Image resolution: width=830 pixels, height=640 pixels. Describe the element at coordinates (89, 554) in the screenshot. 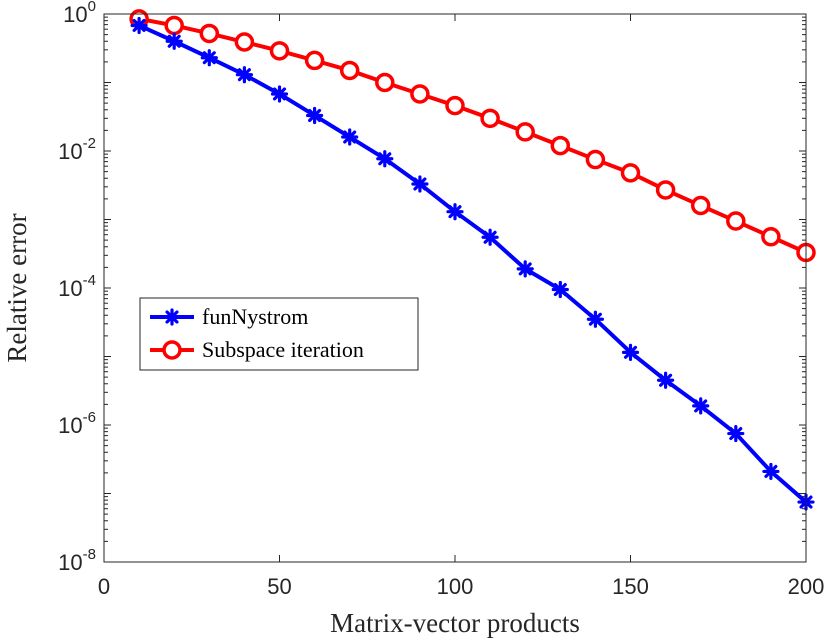

I see `y-tick-exponent: -8` at that location.